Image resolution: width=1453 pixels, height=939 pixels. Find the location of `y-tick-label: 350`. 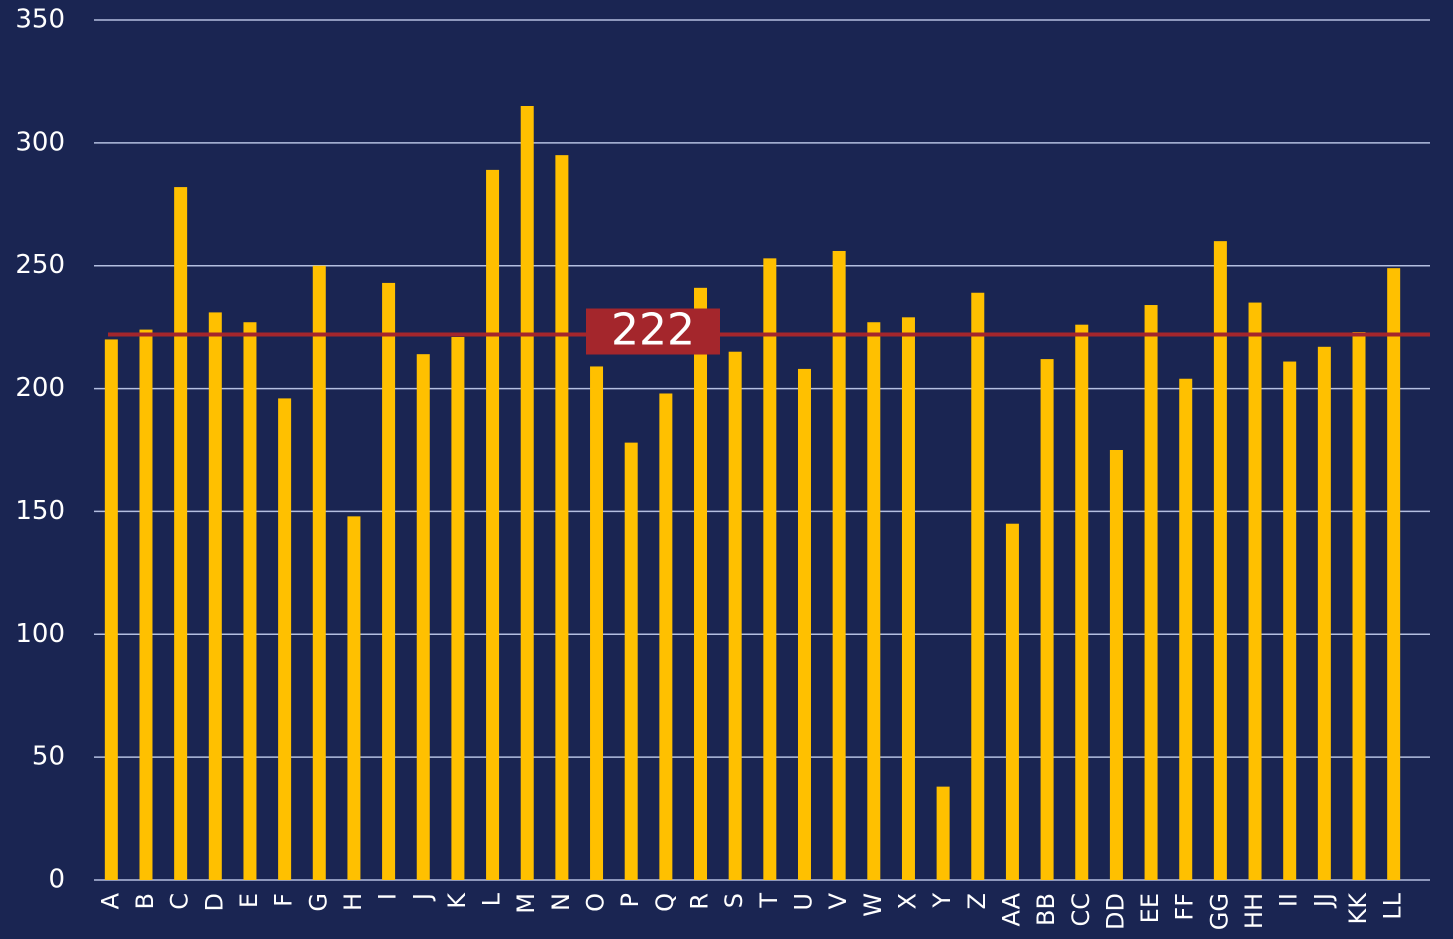

y-tick-label: 350 is located at coordinates (40, 20).